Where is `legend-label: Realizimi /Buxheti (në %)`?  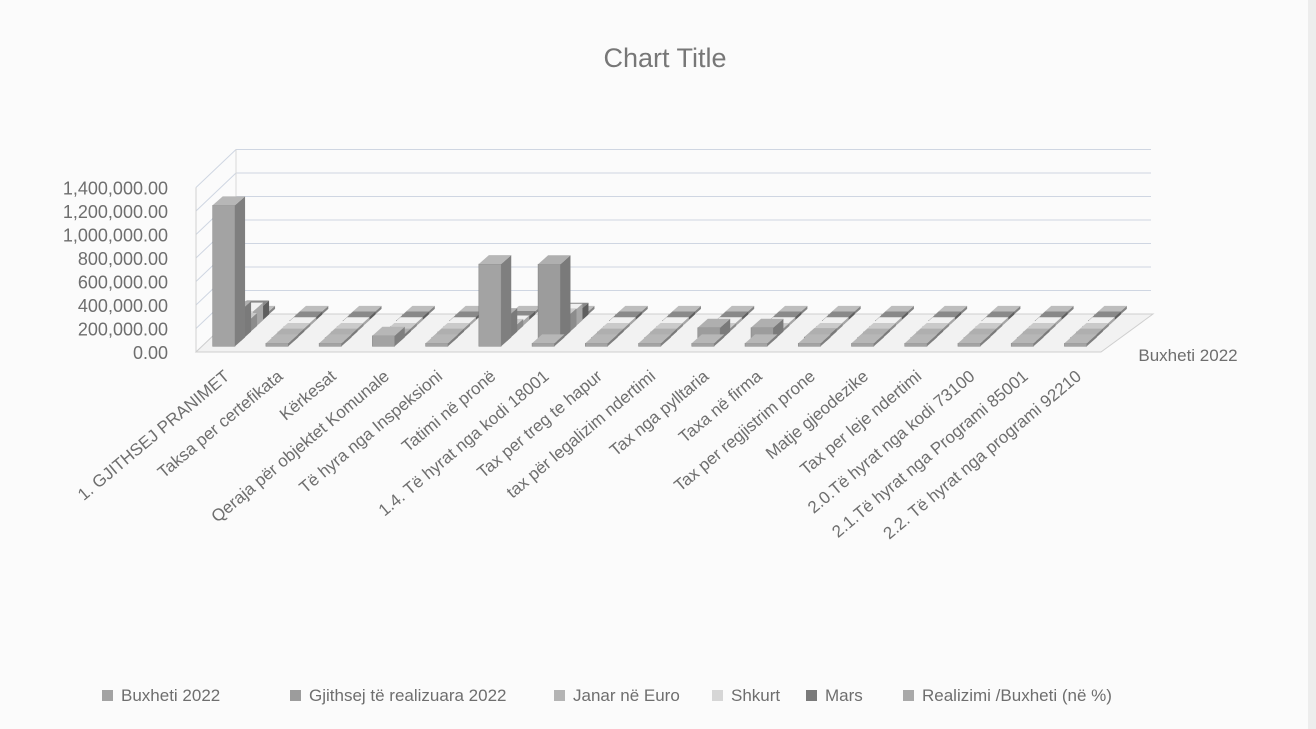
legend-label: Realizimi /Buxheti (në %) is located at coordinates (1017, 695).